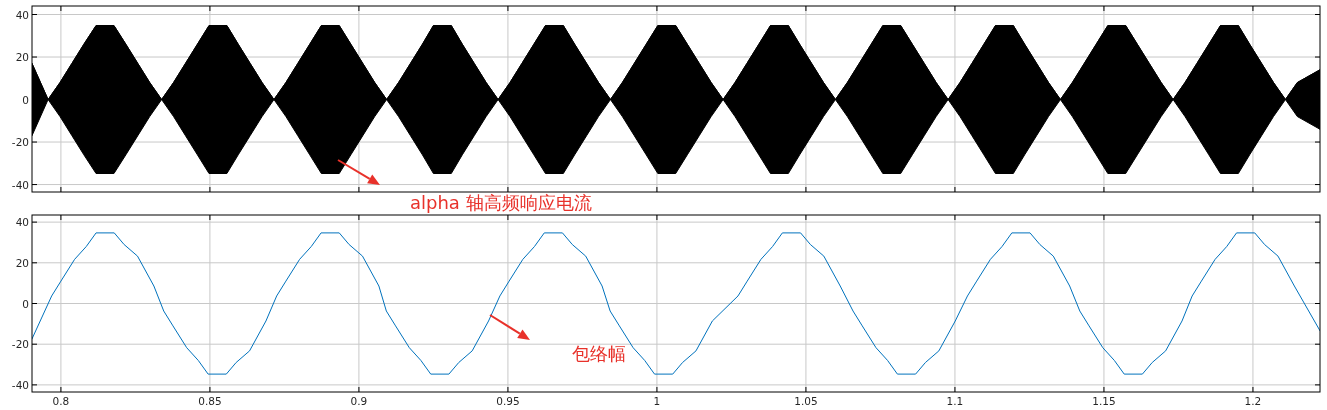 The image size is (1327, 410). What do you see at coordinates (501, 202) in the screenshot?
I see `annotation: alpha 轴高频响应电流` at bounding box center [501, 202].